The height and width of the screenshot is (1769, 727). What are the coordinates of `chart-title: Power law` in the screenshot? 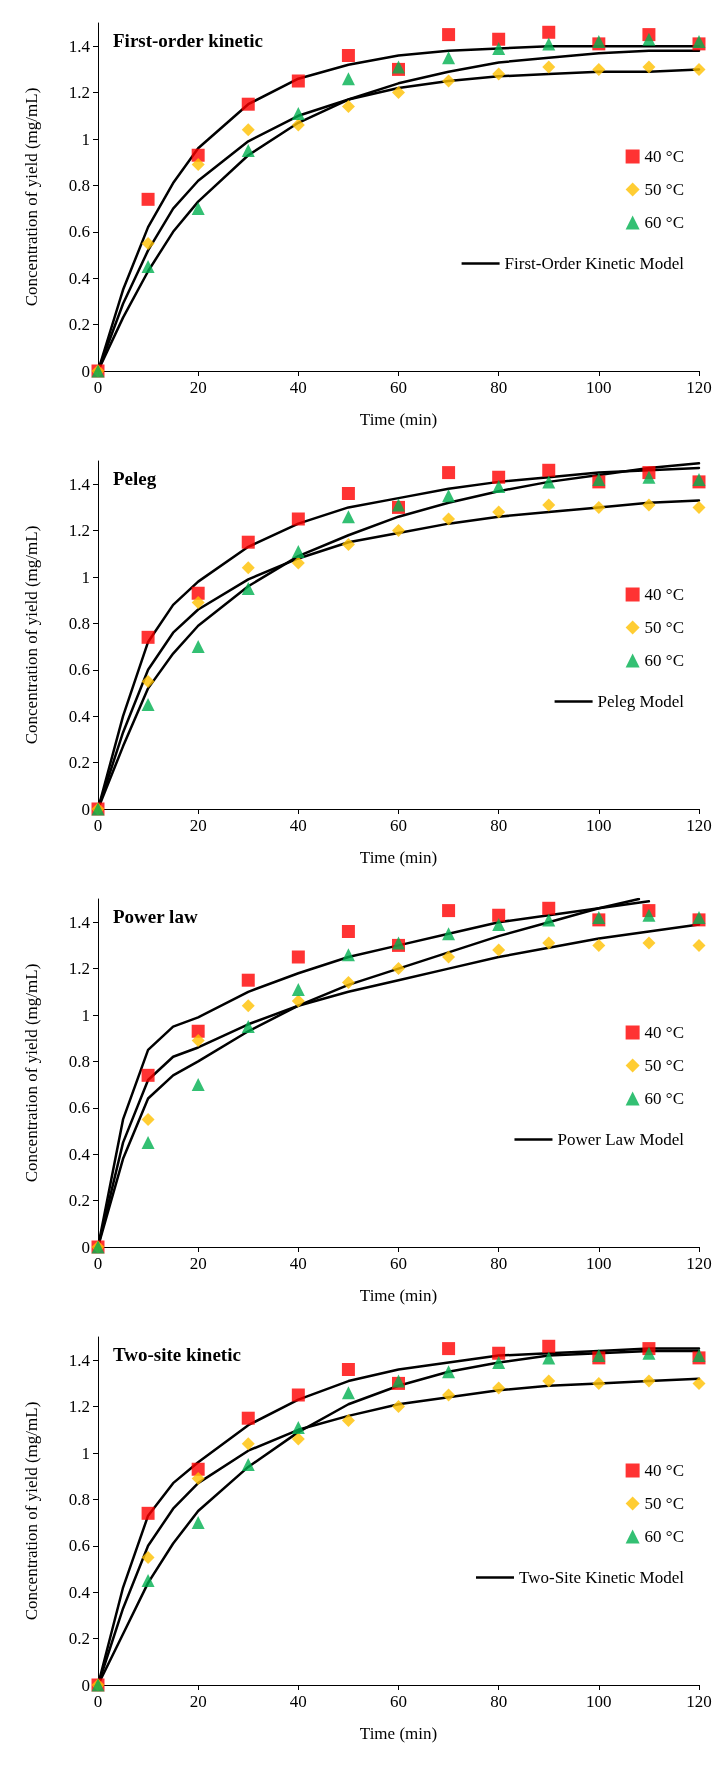 It's located at (155, 916).